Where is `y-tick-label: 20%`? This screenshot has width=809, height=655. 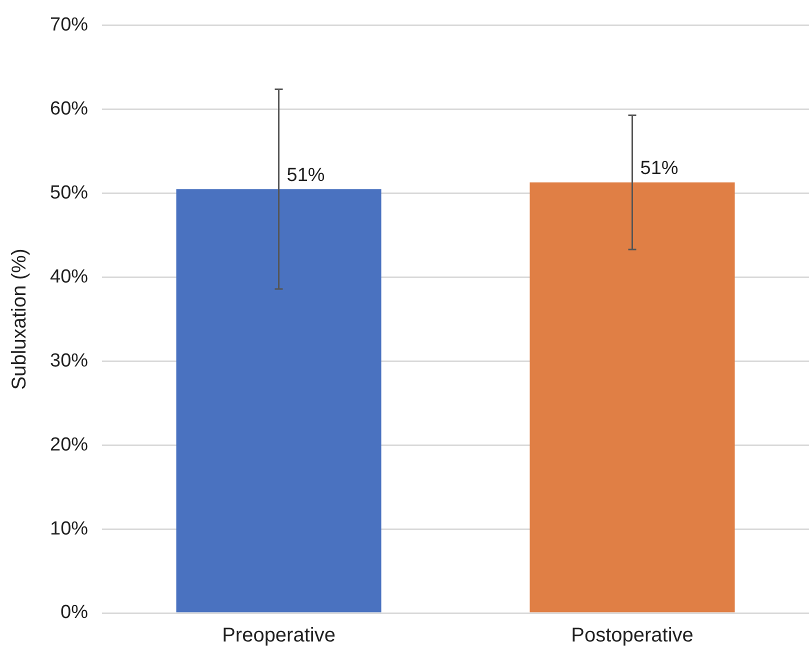 y-tick-label: 20% is located at coordinates (69, 445).